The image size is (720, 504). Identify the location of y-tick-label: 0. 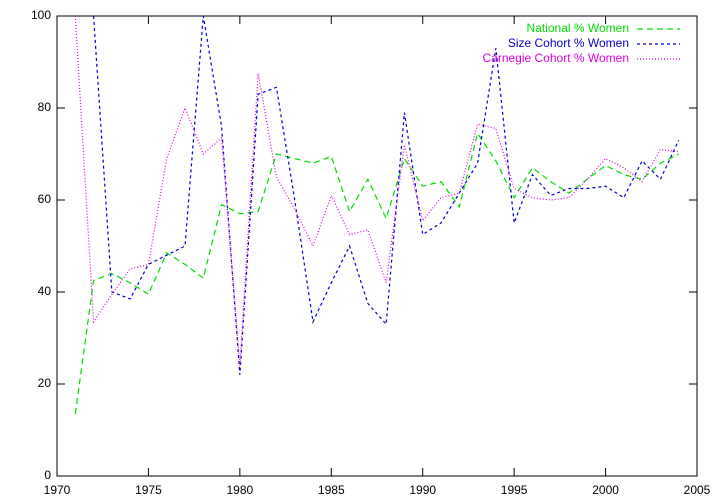
(47, 475).